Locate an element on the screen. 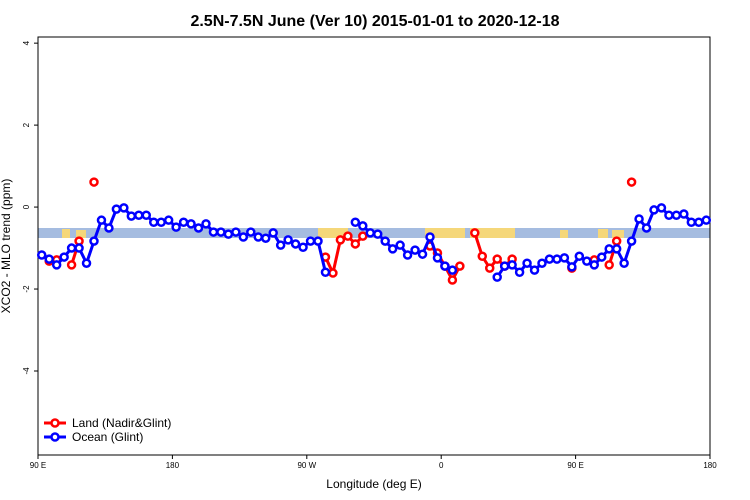  x-axis-label: Longitude (deg E) is located at coordinates (373, 484).